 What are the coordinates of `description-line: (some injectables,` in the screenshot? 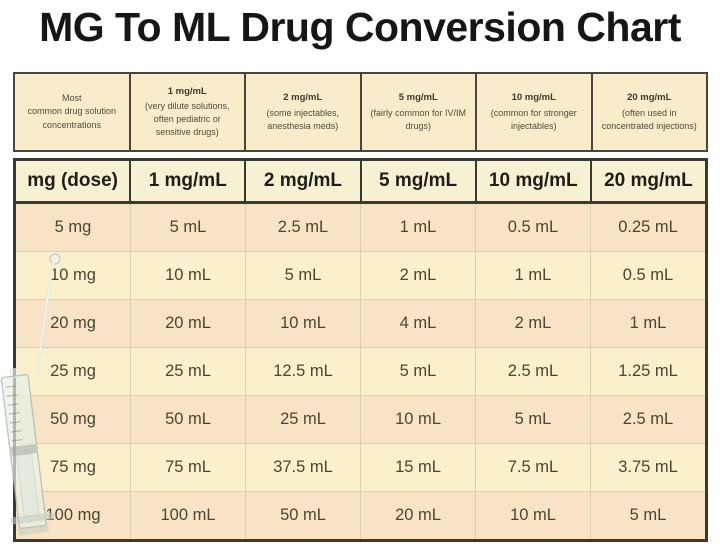 It's located at (303, 112).